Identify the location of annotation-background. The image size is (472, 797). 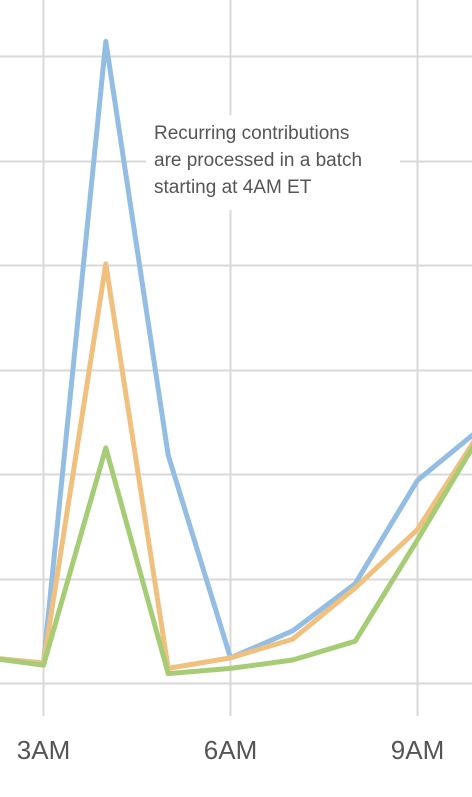
(273, 162).